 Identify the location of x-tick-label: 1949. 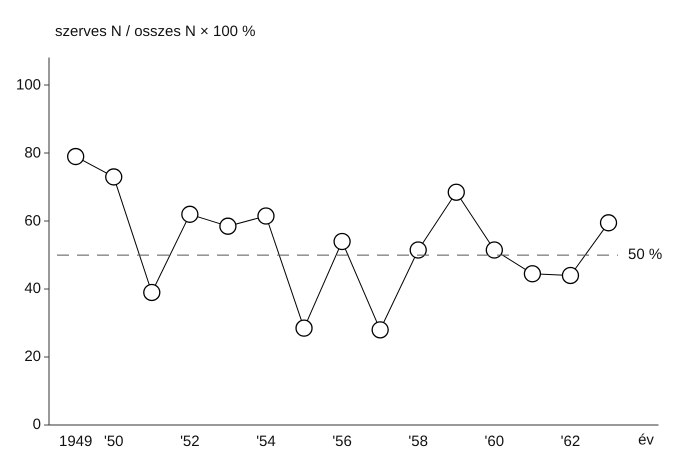
(75, 441).